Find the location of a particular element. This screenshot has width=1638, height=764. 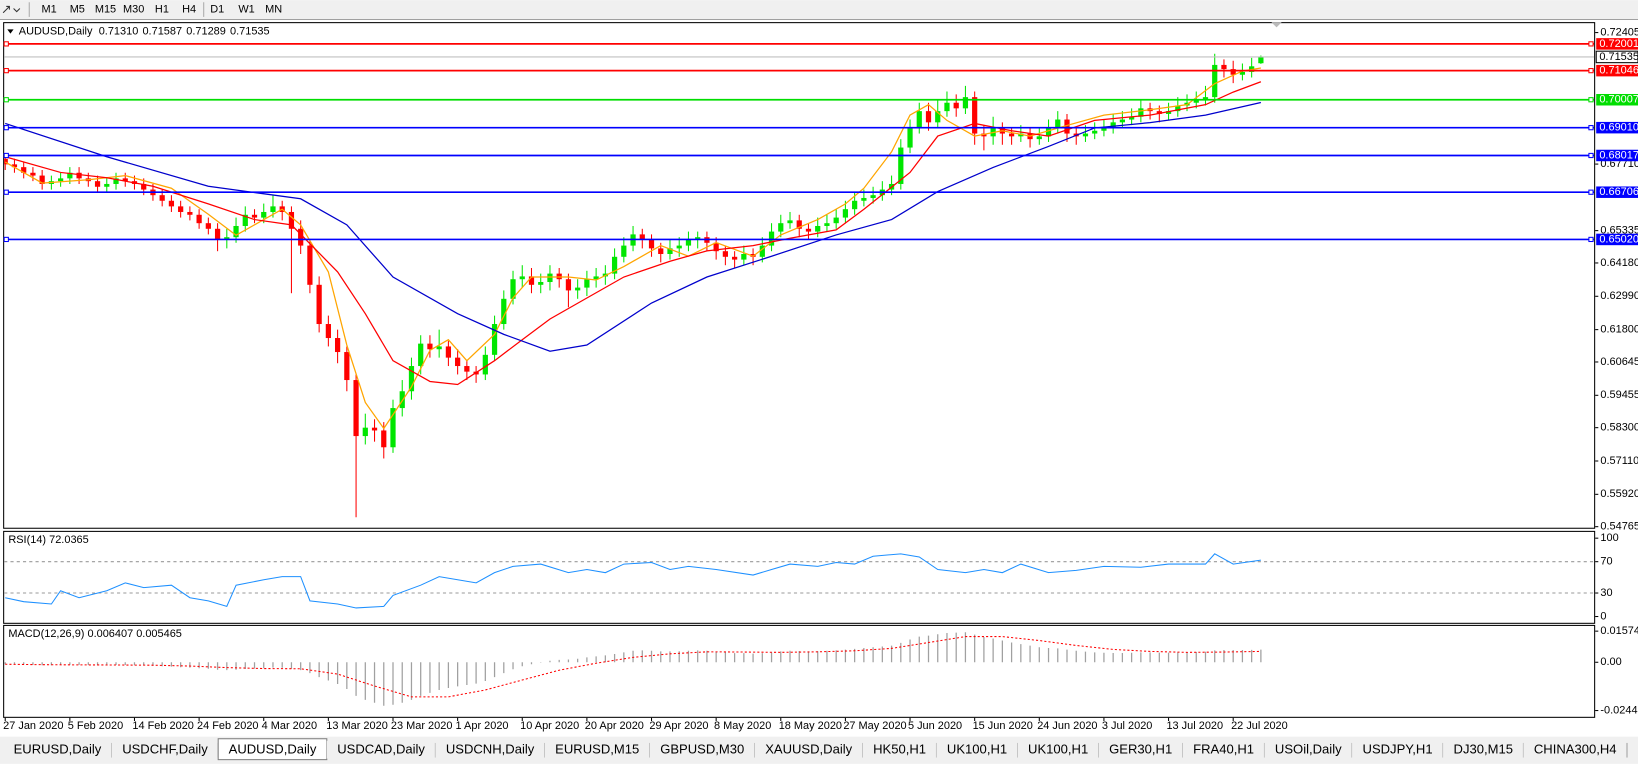

tab: HK50,H1 is located at coordinates (900, 749).